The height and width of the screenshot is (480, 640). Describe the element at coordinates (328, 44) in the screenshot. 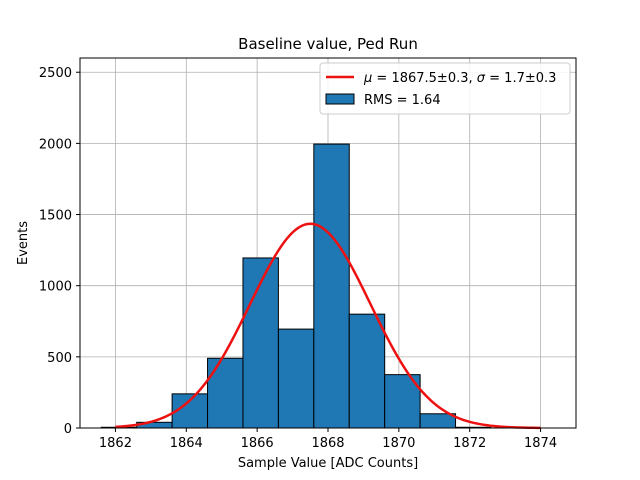

I see `chart-title: Baseline value, Ped Run` at that location.